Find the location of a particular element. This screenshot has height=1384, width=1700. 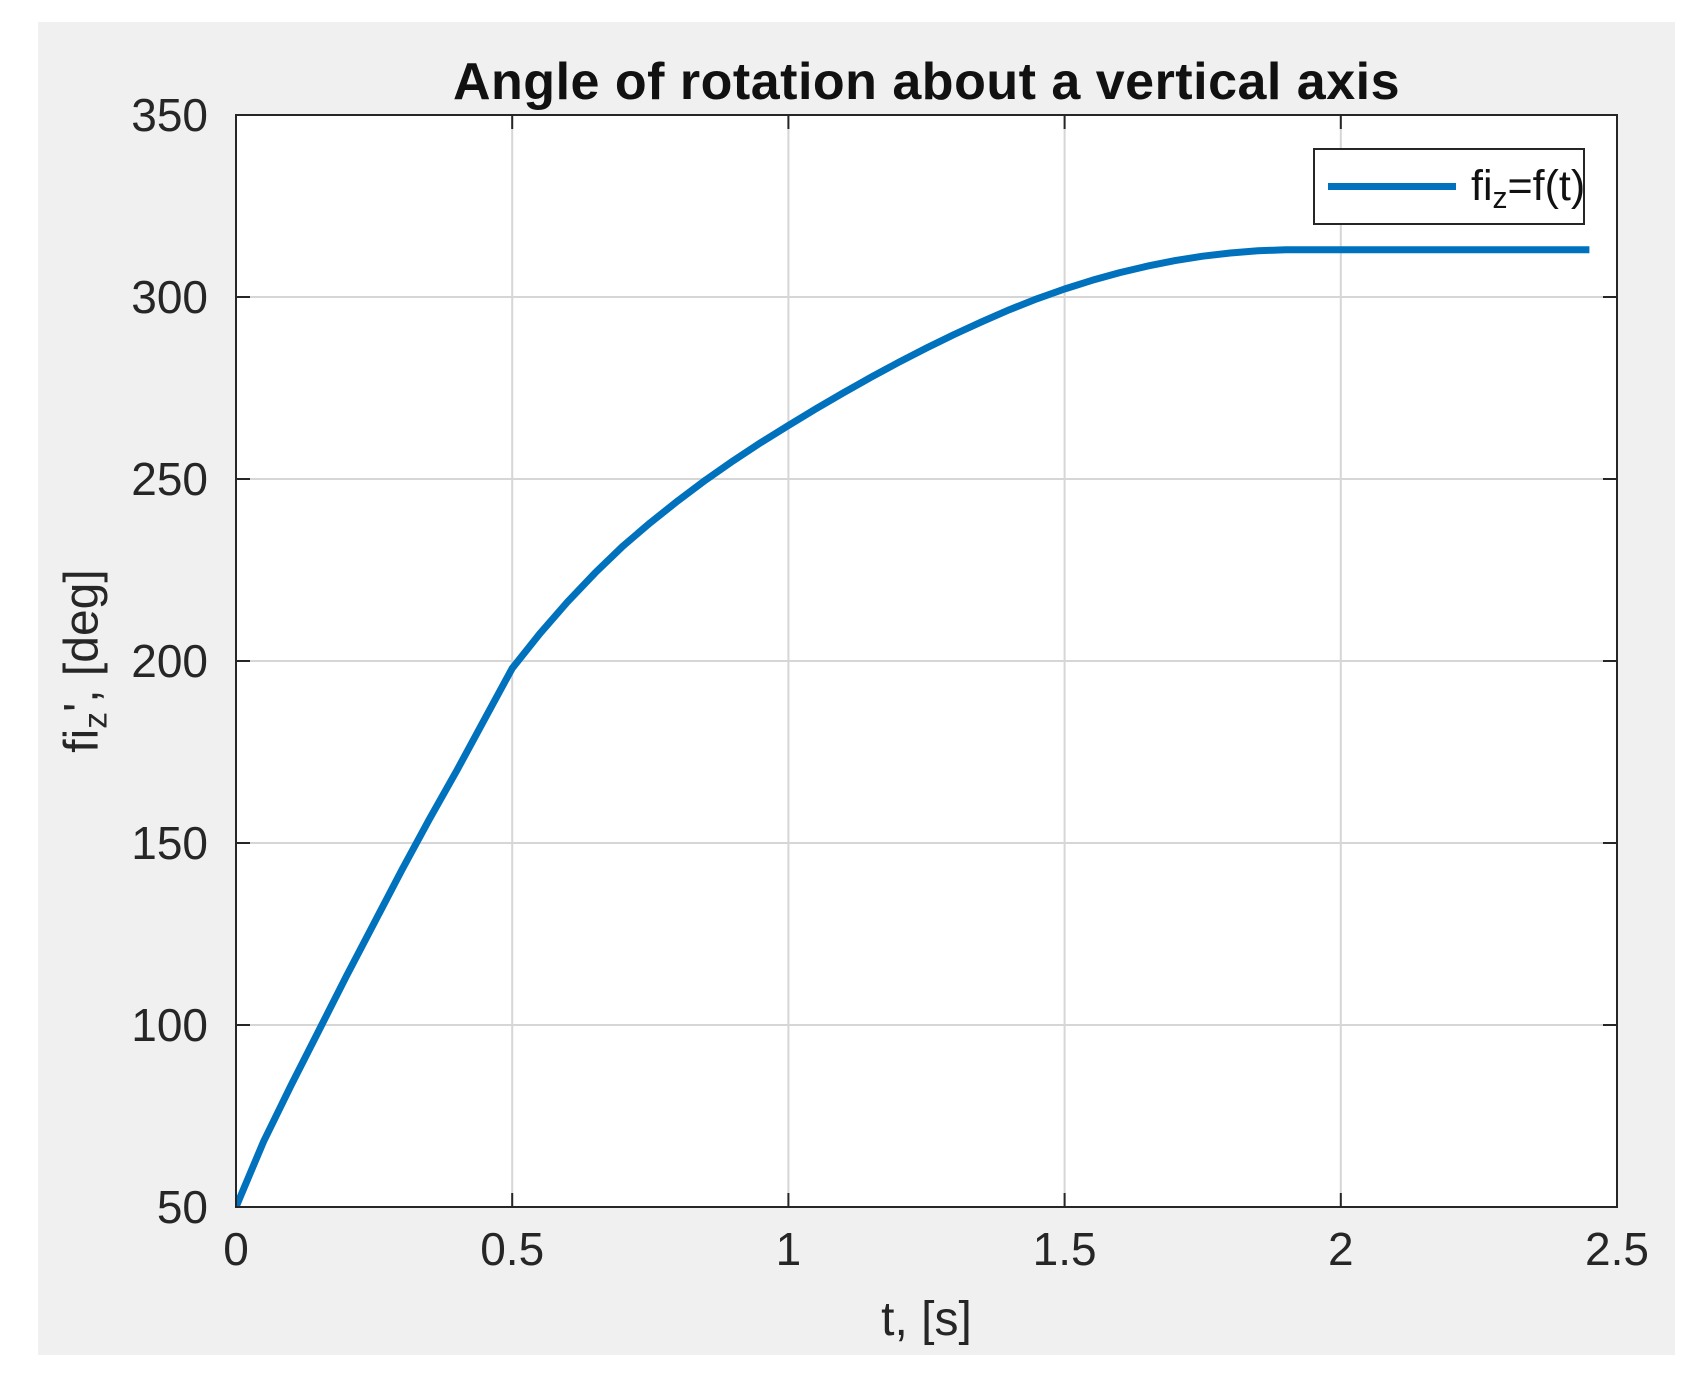

legend-entry-label: fiz=f(t) is located at coordinates (1528, 188).